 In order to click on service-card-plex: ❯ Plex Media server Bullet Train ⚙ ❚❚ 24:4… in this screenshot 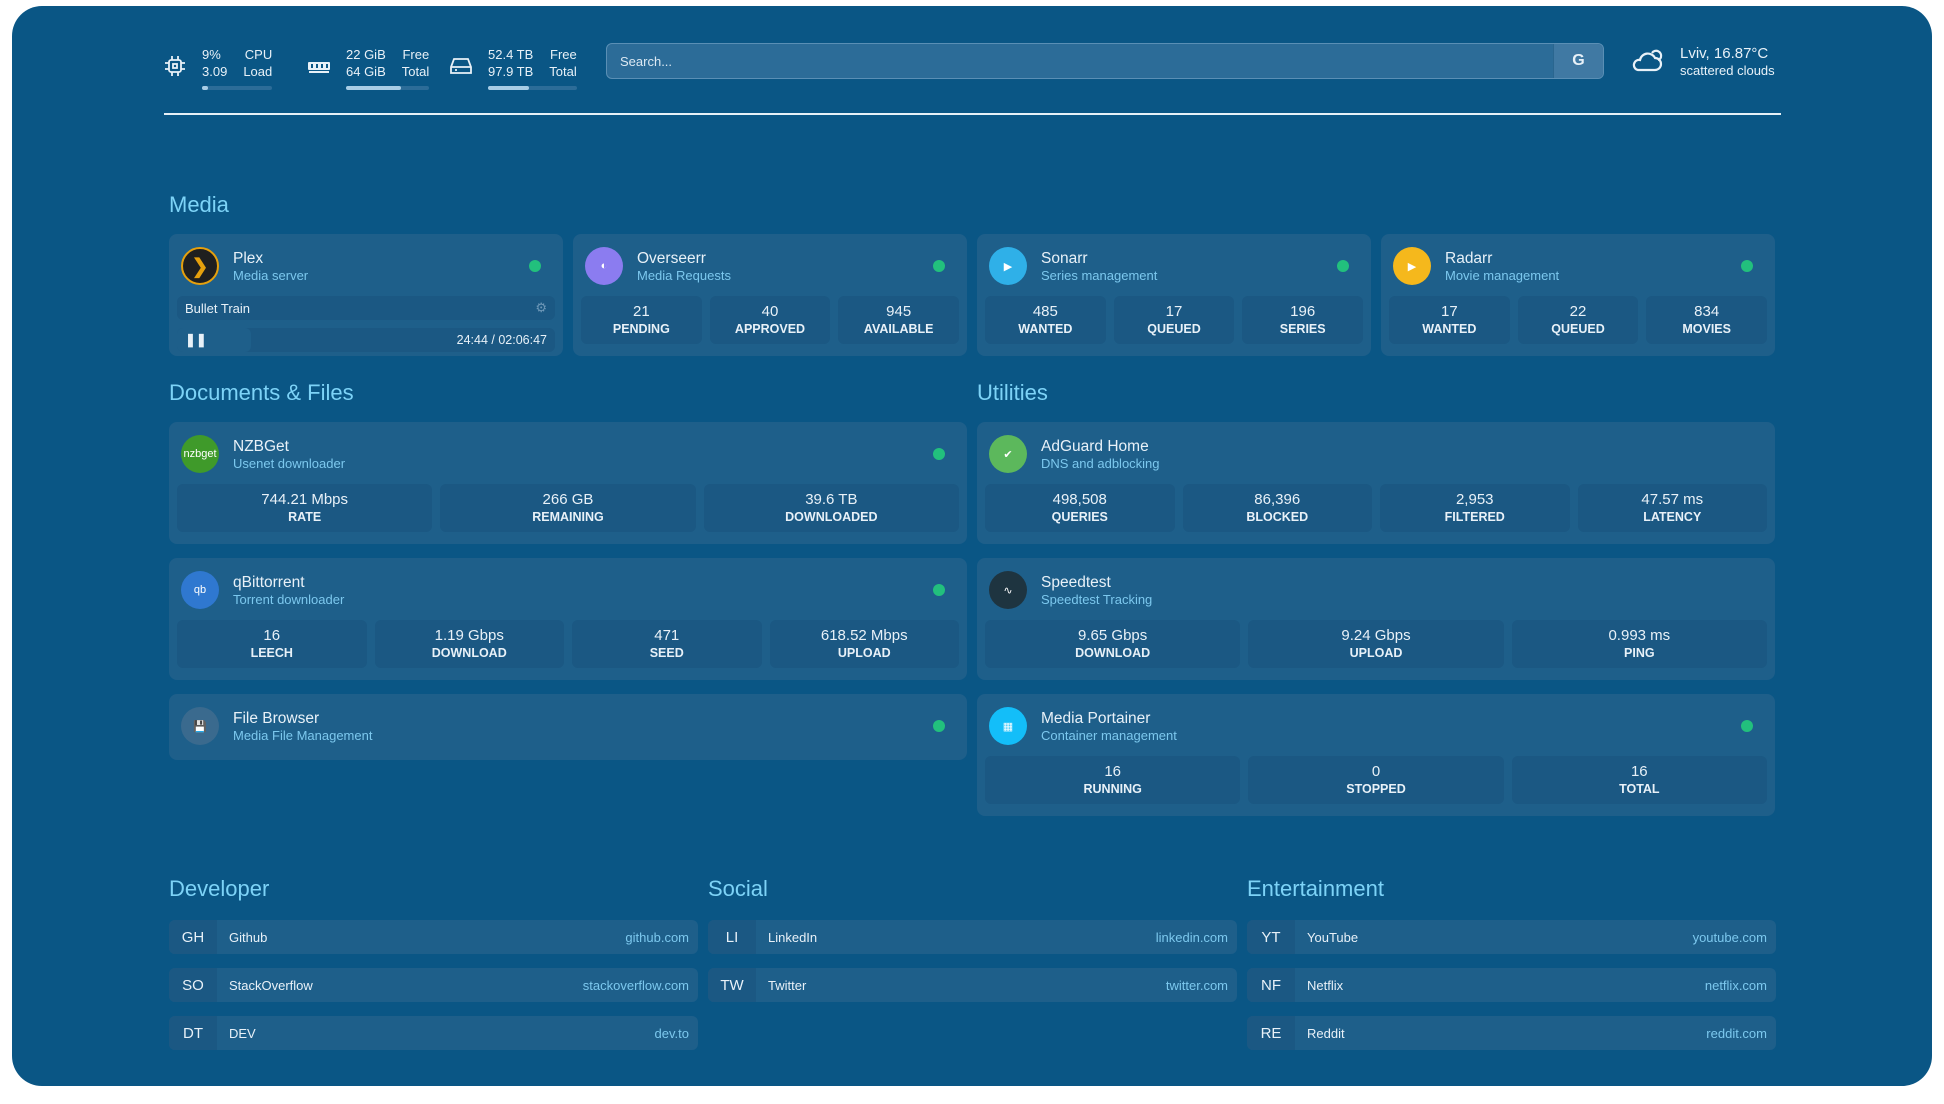, I will do `click(366, 295)`.